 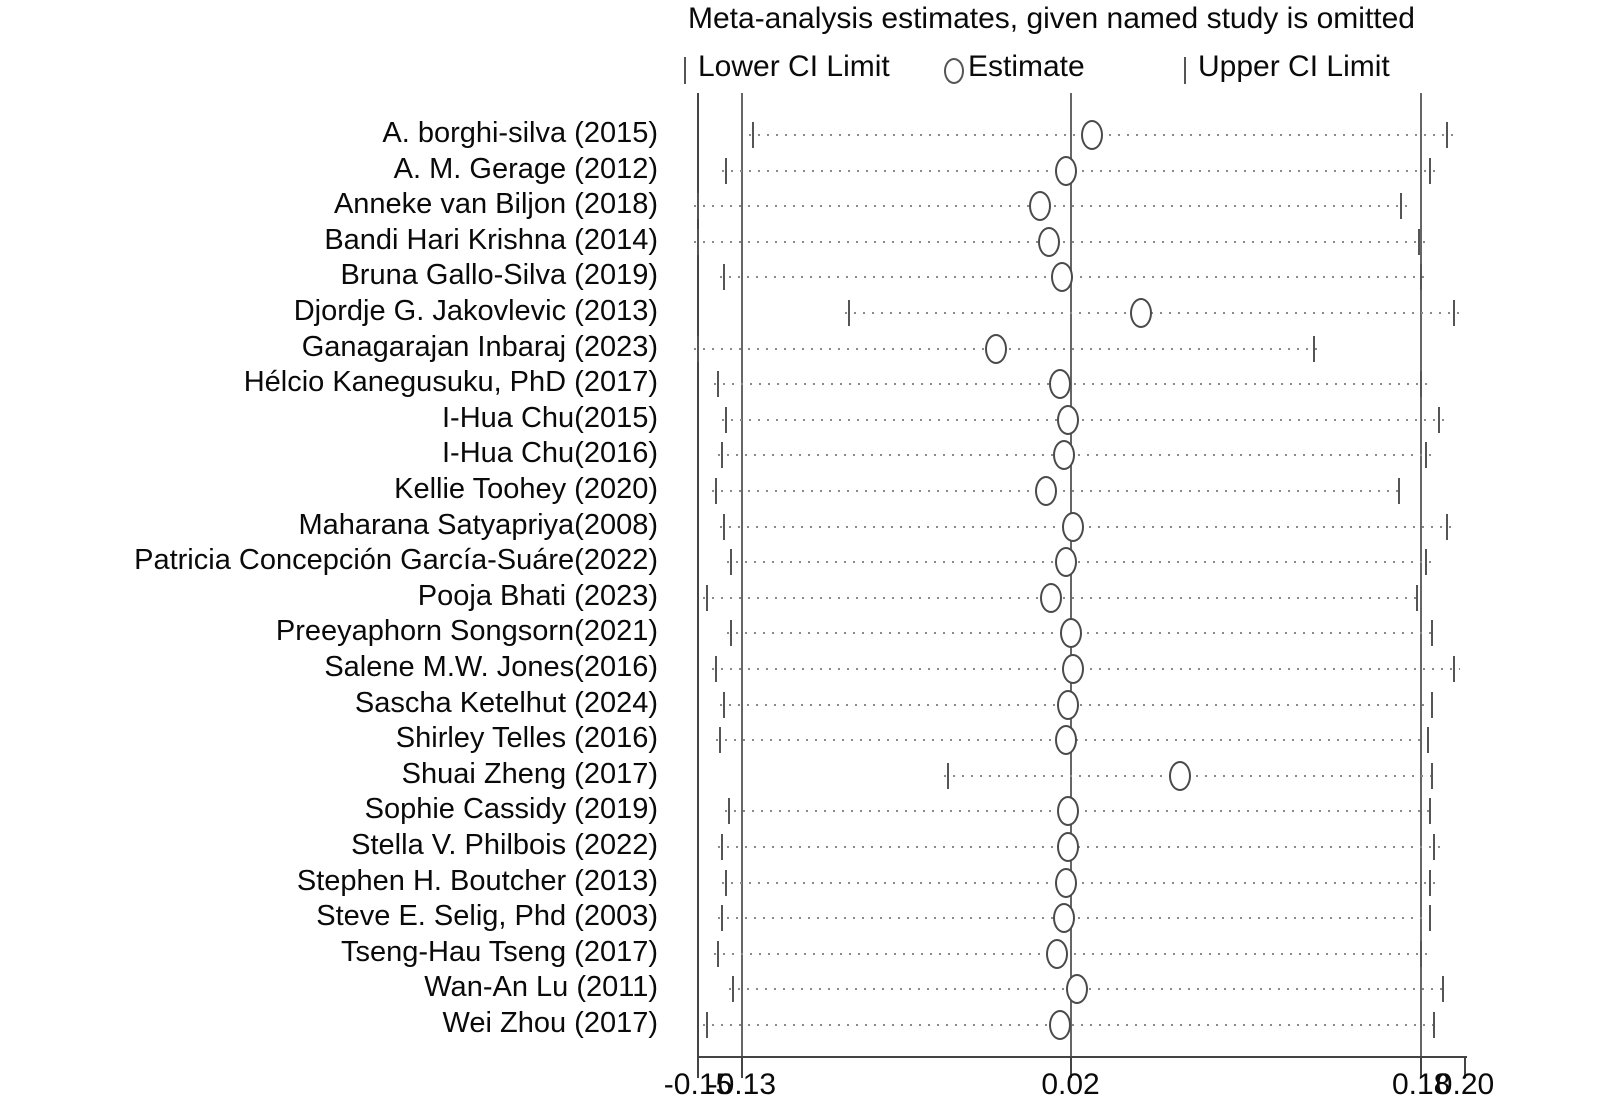 I want to click on study-label: I-Hua Chu(2015), so click(x=550, y=417).